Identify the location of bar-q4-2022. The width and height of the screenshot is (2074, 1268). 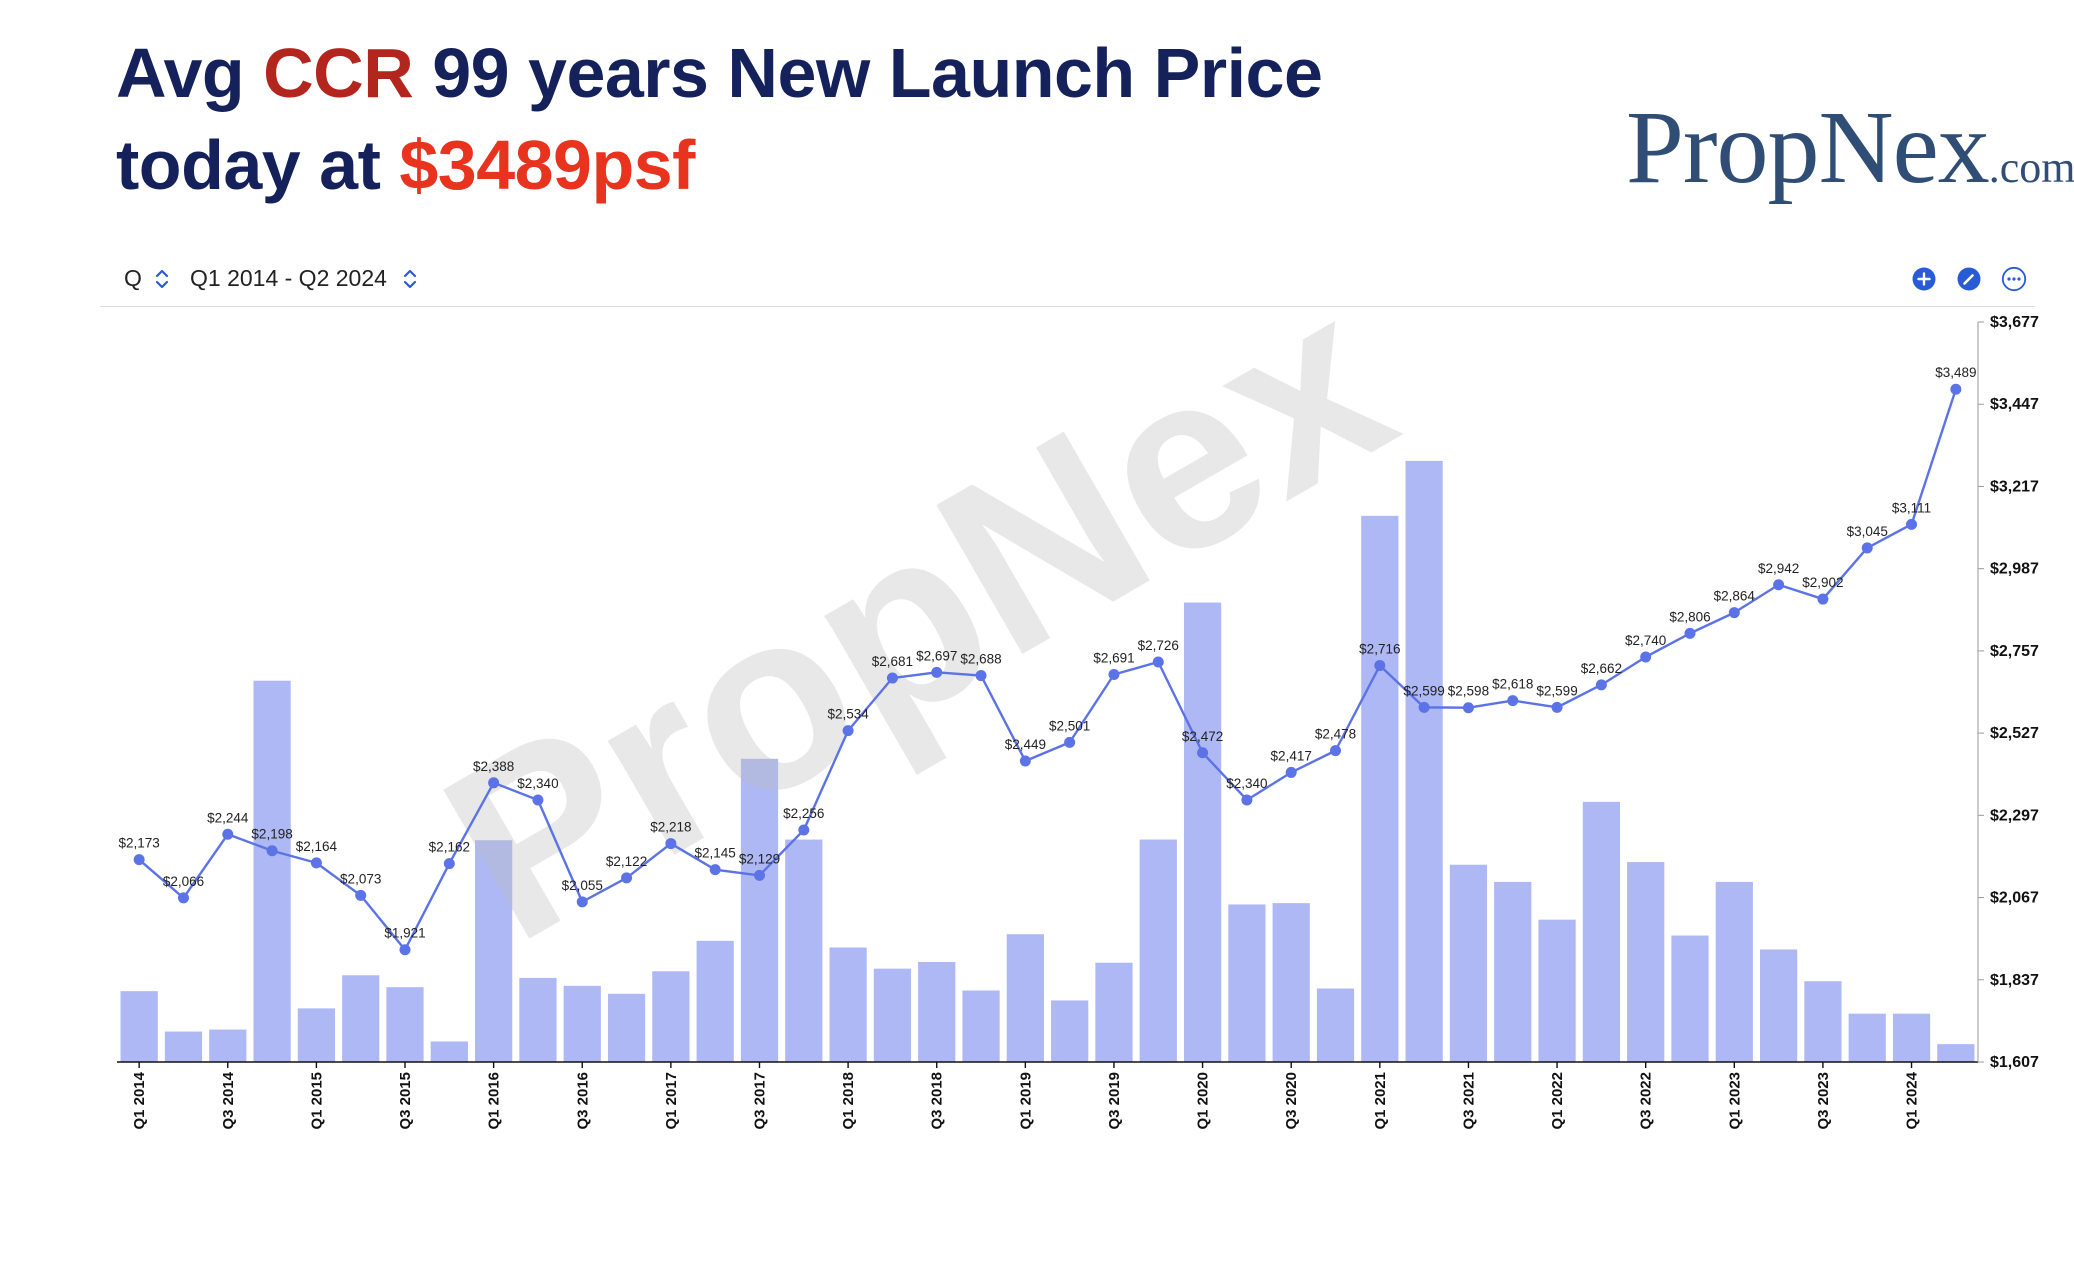
(1690, 998).